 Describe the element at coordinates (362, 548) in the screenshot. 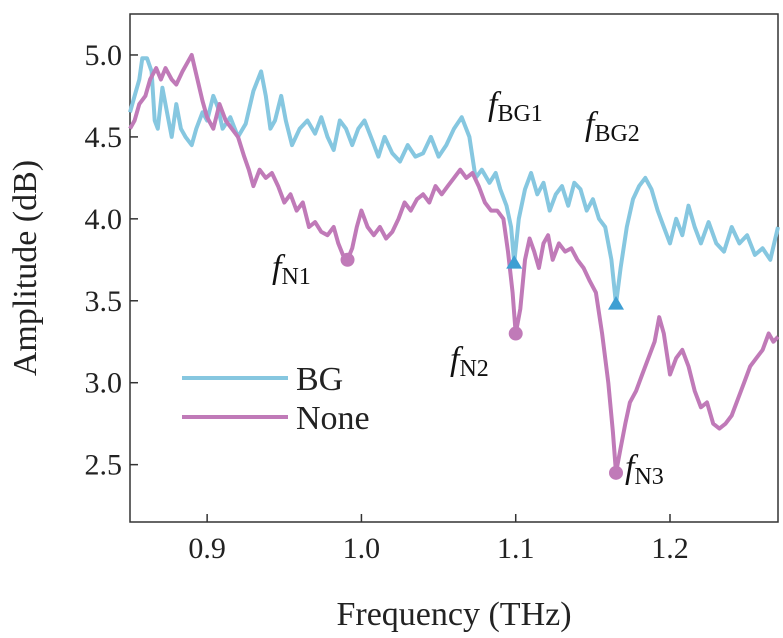

I see `x-tick-label: 1.0` at that location.